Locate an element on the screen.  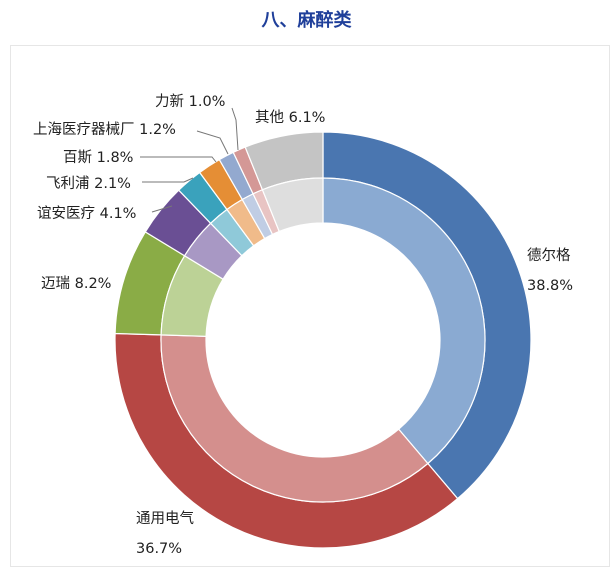
slice-label-4: 飞利浦 2.1% is located at coordinates (88, 183).